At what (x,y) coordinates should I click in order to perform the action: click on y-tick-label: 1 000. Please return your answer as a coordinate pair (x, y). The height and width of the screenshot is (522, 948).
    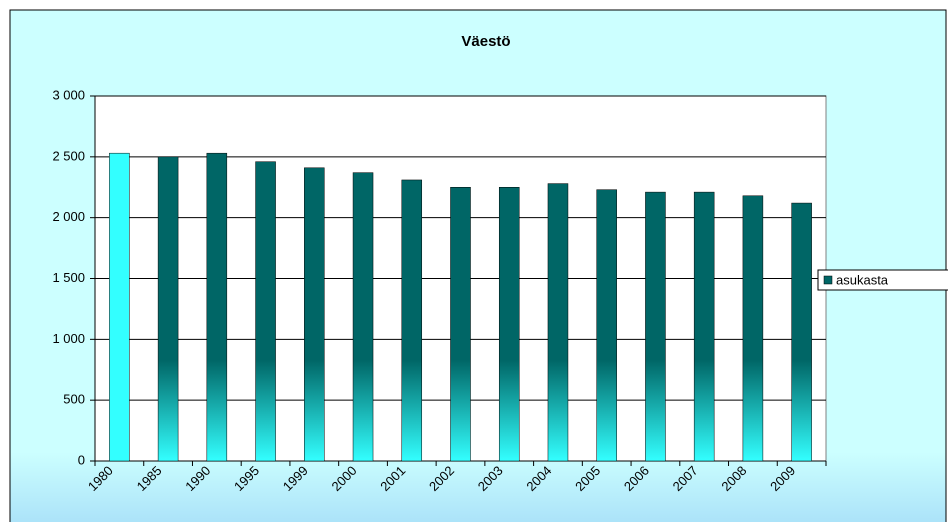
    Looking at the image, I should click on (68, 338).